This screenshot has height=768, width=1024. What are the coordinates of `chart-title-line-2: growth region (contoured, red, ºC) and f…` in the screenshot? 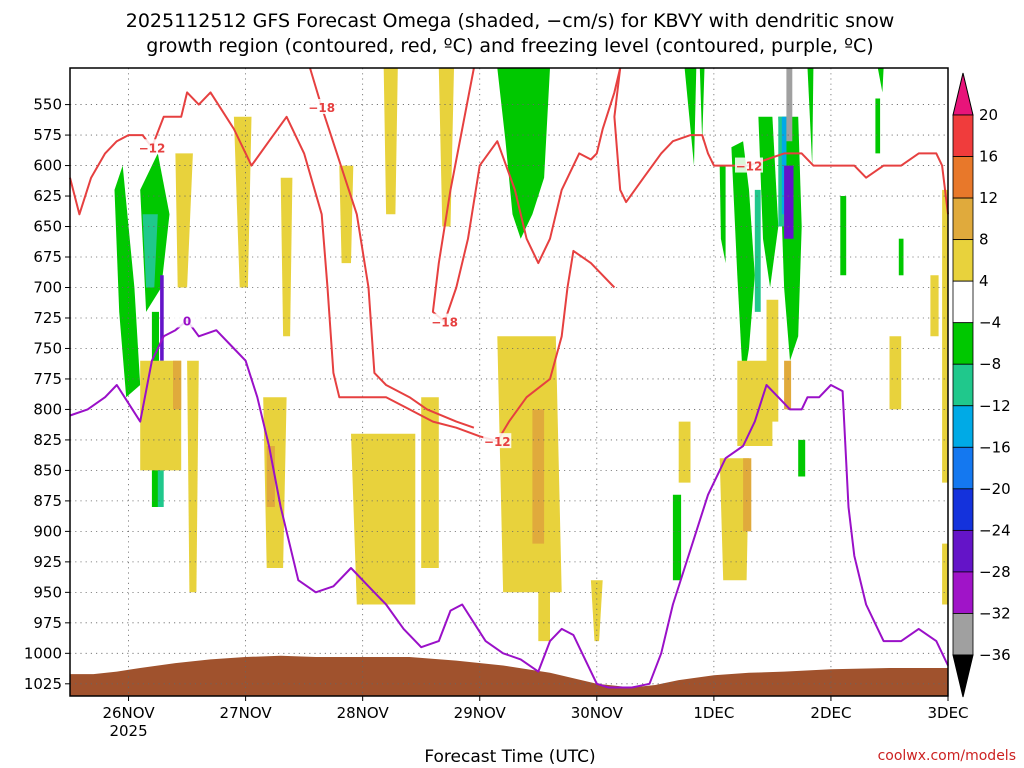 It's located at (509, 46).